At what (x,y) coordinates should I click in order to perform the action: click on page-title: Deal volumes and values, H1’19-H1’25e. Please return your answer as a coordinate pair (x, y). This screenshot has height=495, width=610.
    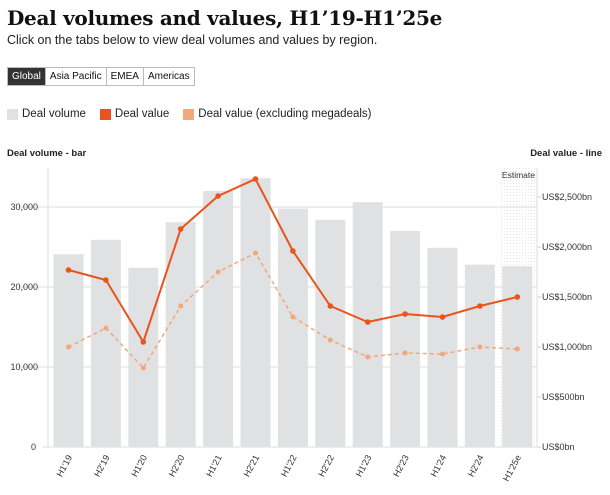
    Looking at the image, I should click on (225, 18).